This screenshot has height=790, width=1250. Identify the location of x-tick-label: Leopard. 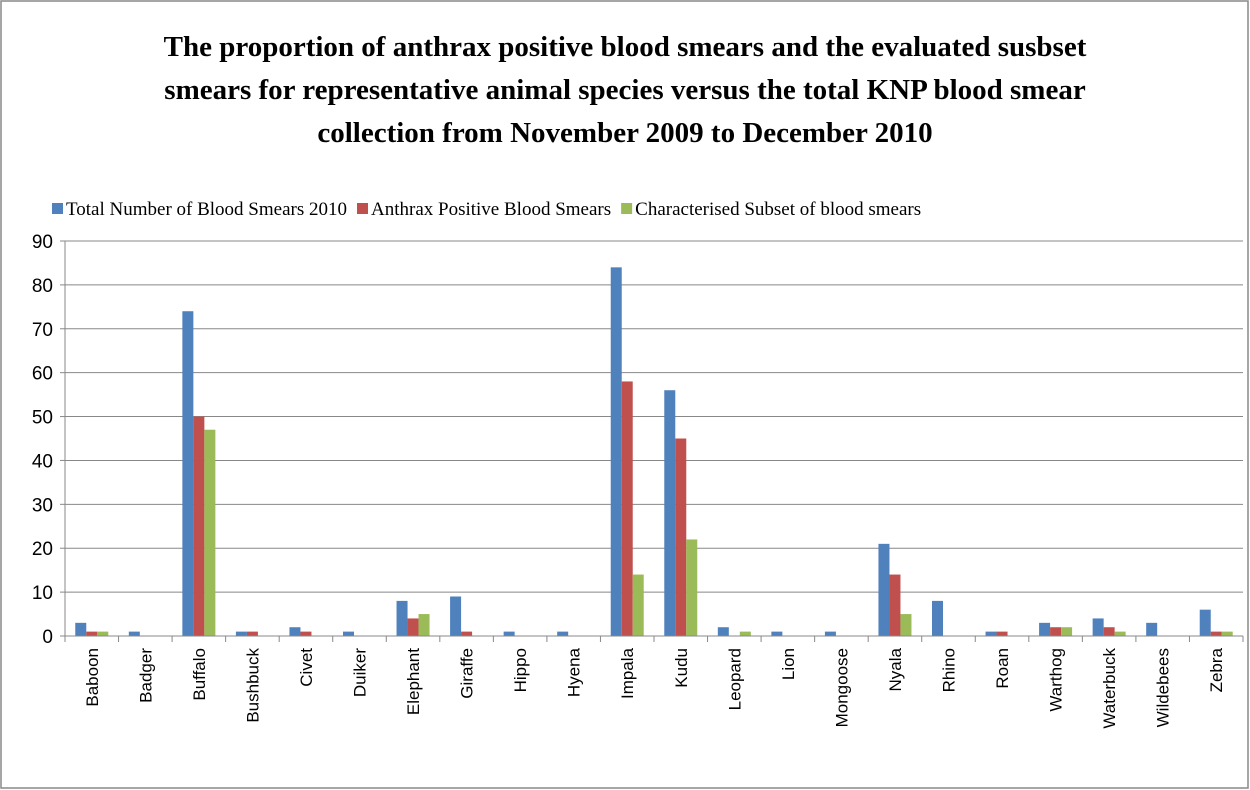
(734, 679).